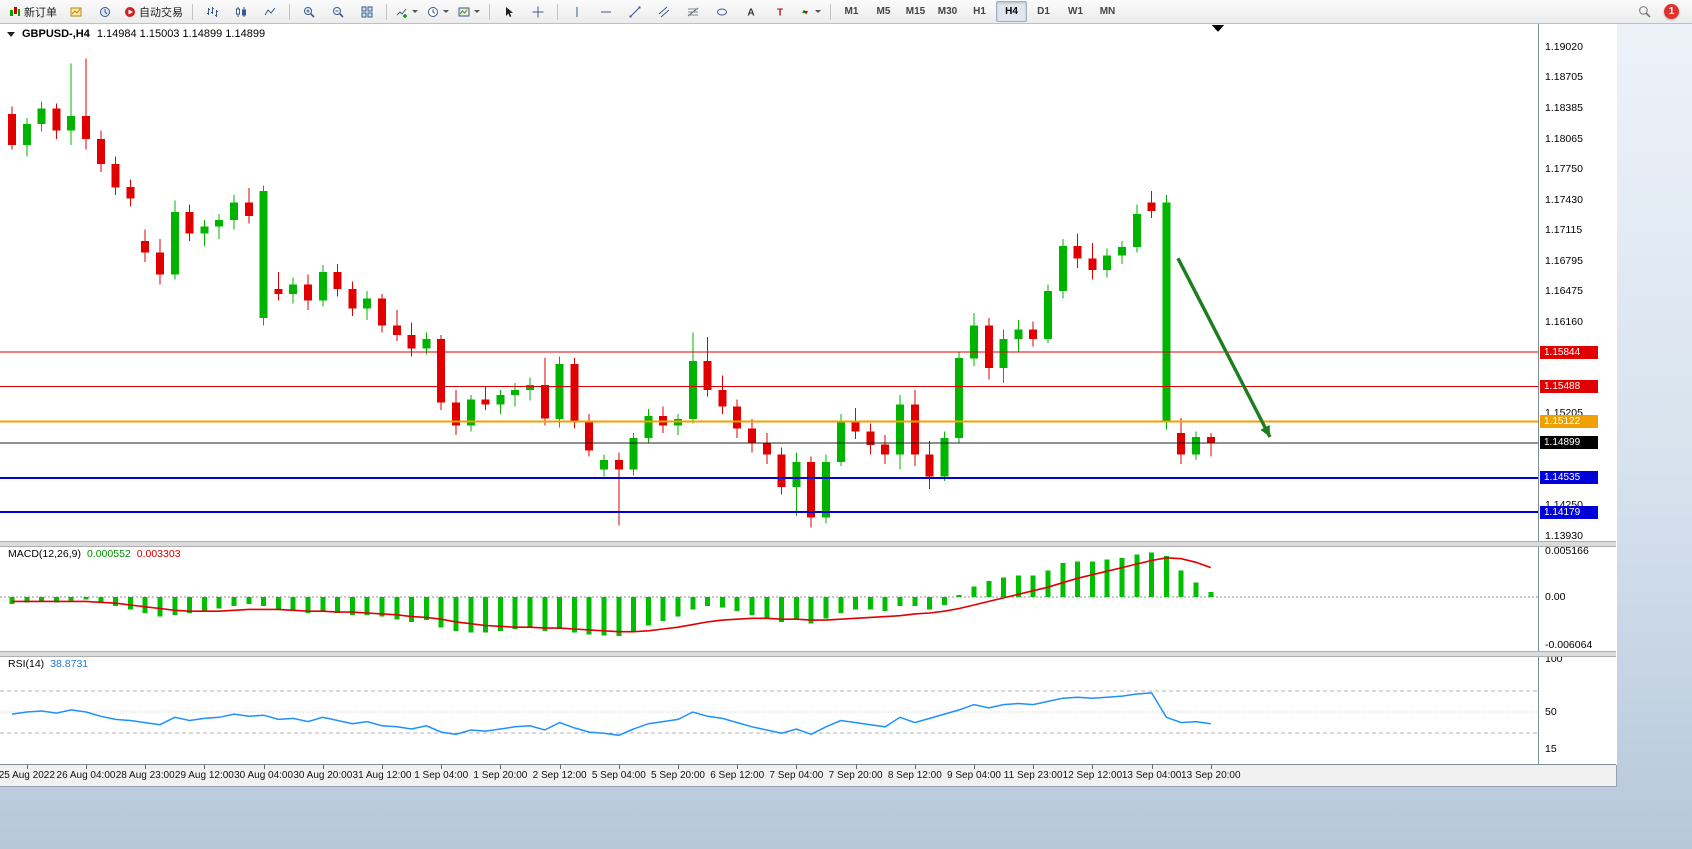  I want to click on rsi-value: 38.8731, so click(69, 664).